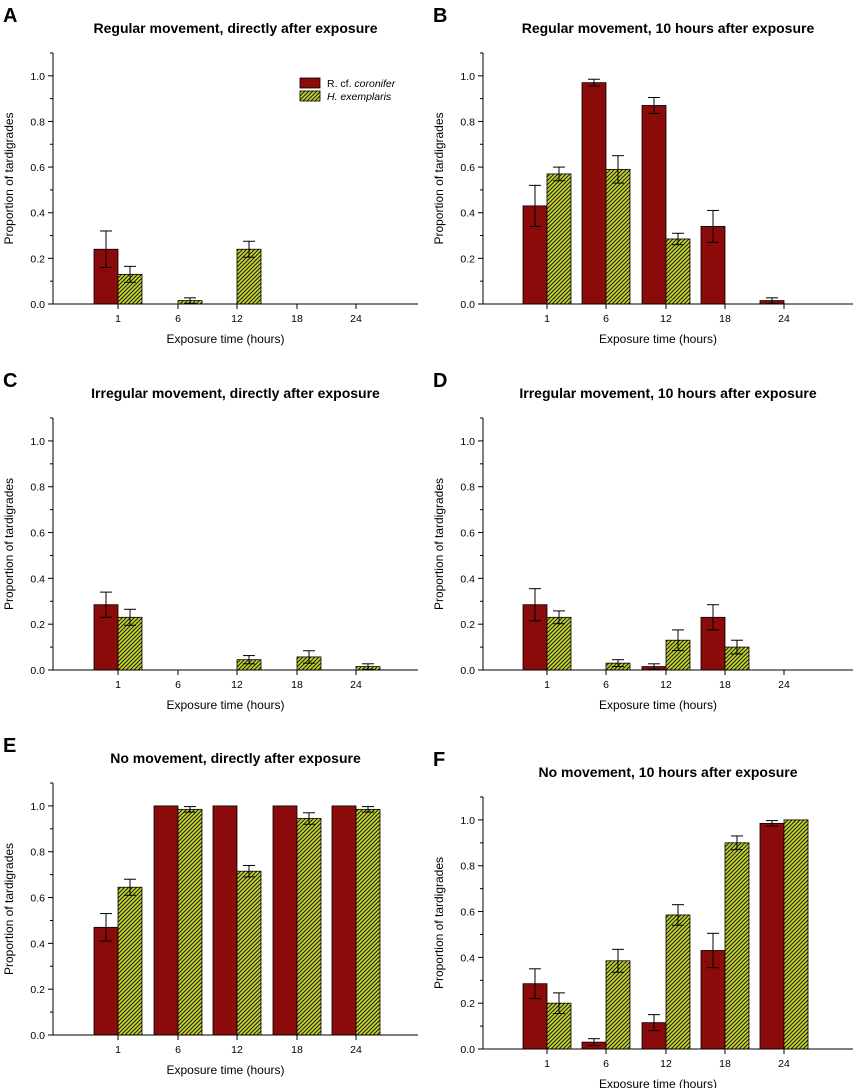 This screenshot has height=1088, width=858. I want to click on panel-title: No movement, directly after exposure, so click(235, 758).